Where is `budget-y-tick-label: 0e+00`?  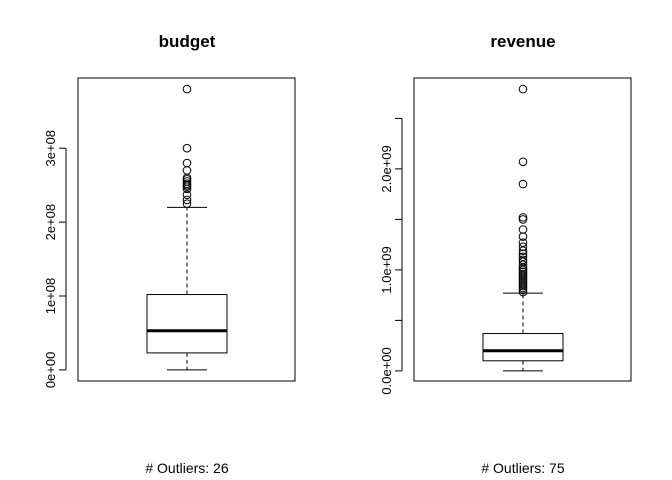
budget-y-tick-label: 0e+00 is located at coordinates (50, 370).